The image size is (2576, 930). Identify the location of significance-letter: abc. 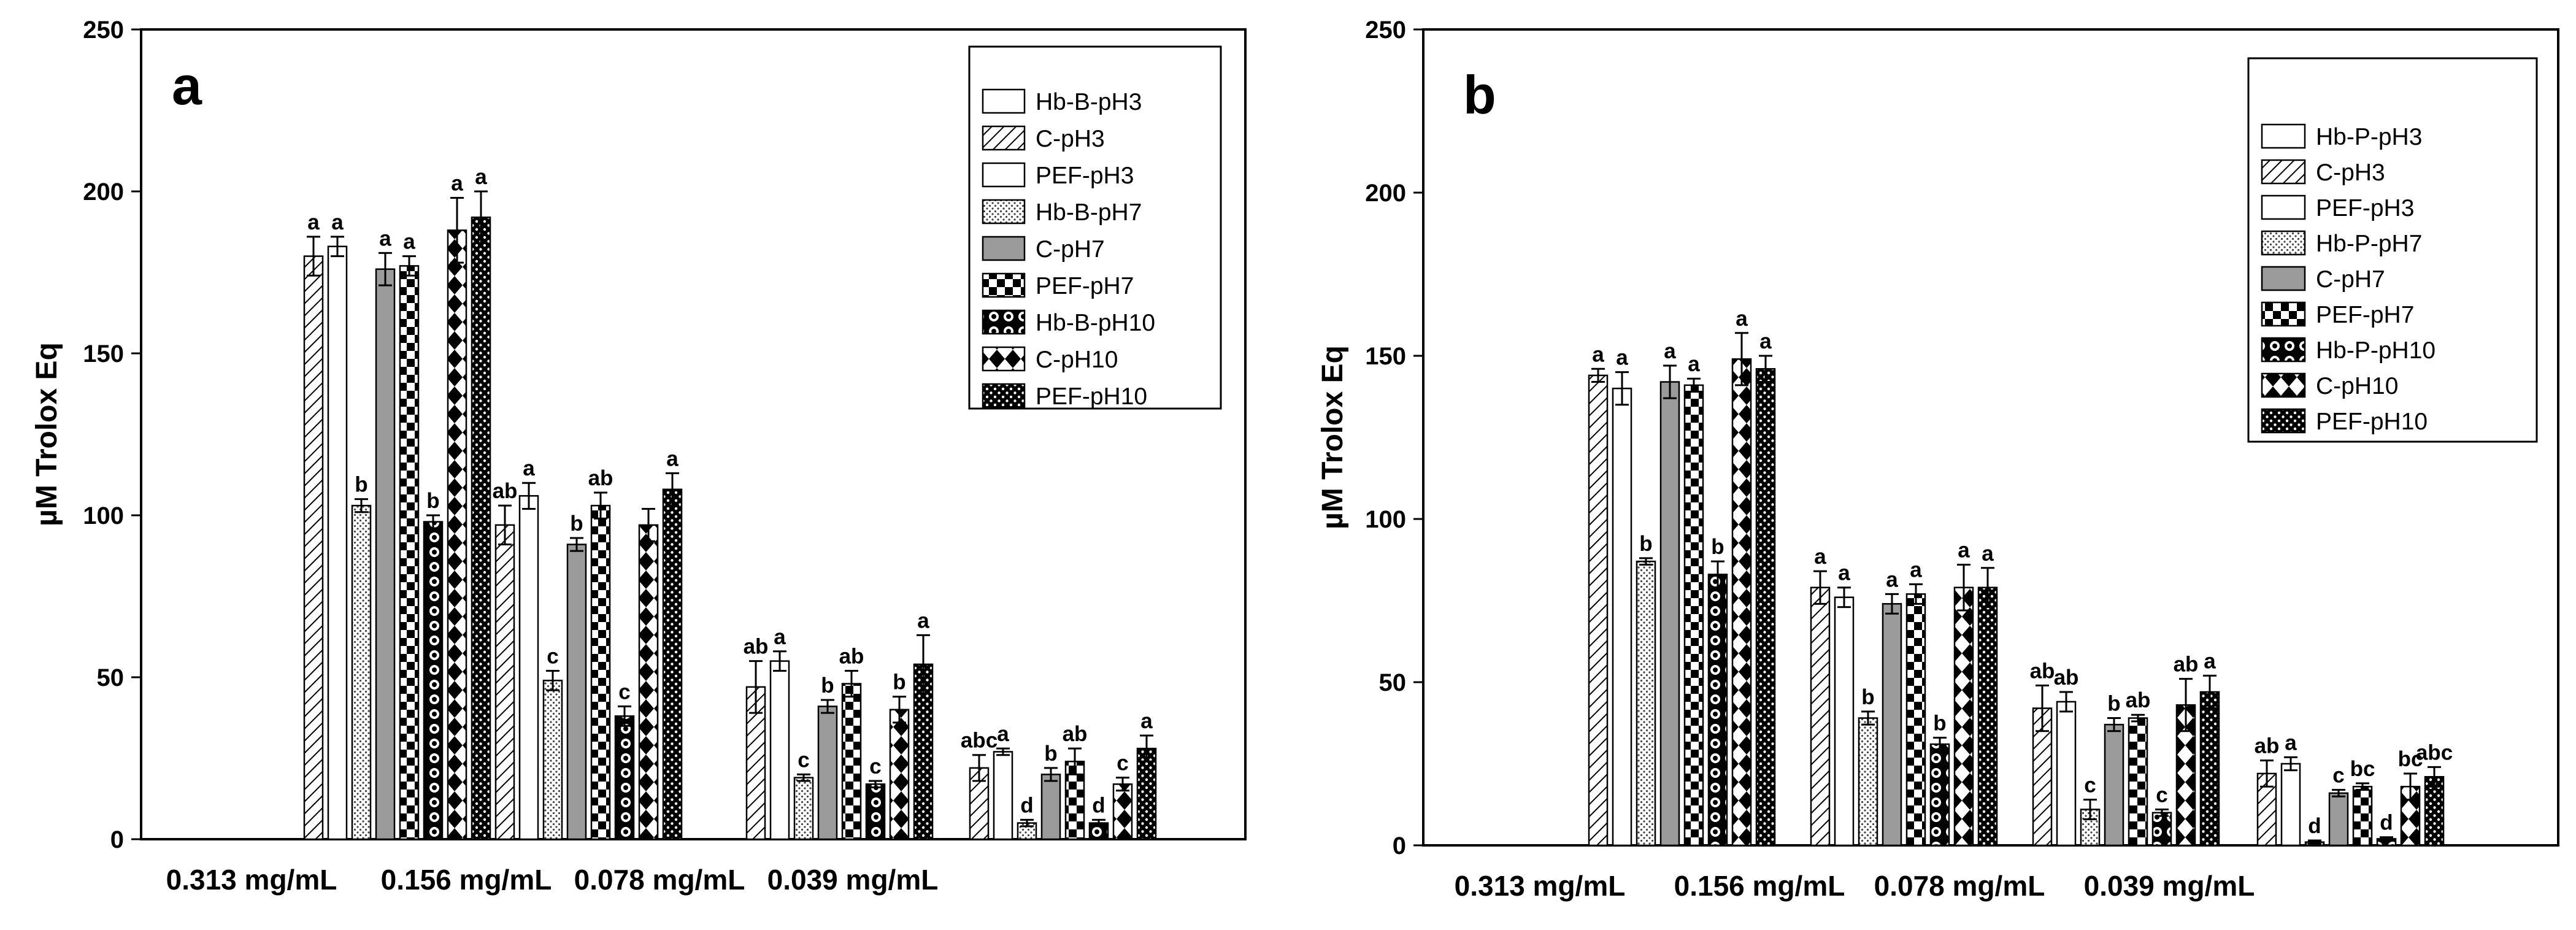
(980, 741).